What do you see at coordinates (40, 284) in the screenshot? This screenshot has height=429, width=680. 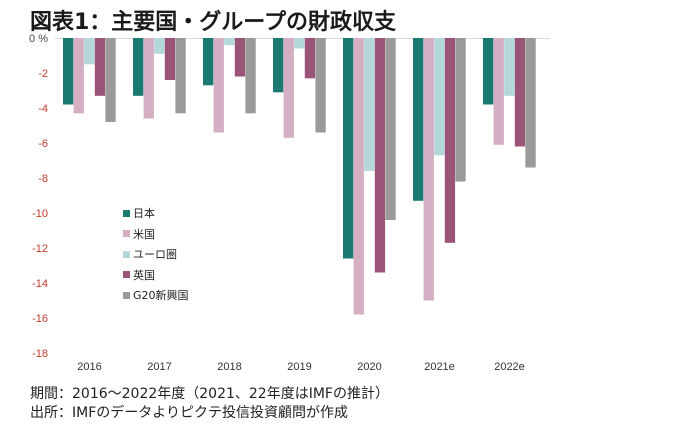 I see `y-tick-label: -14` at bounding box center [40, 284].